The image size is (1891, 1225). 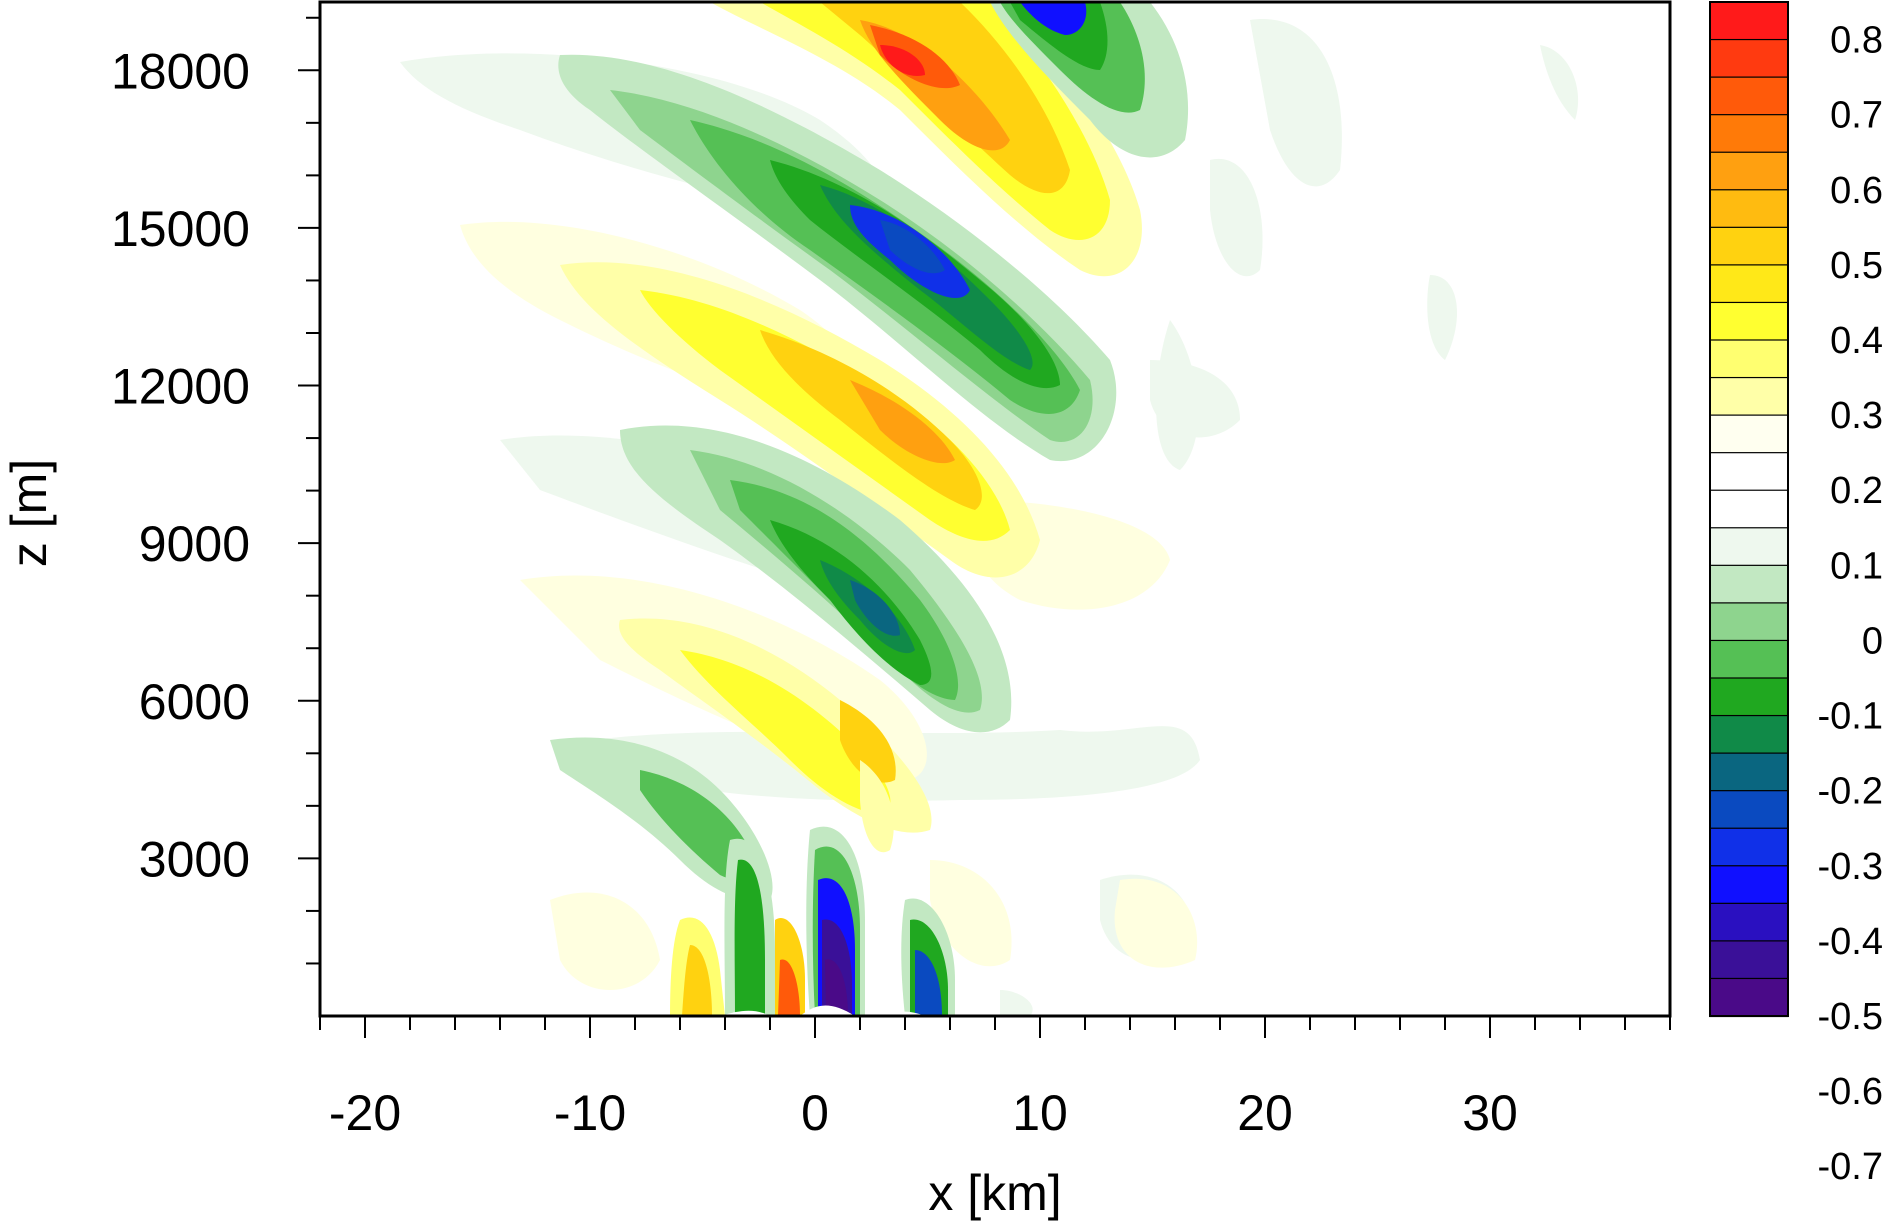 What do you see at coordinates (1850, 792) in the screenshot?
I see `colorbar-label: -0.2` at bounding box center [1850, 792].